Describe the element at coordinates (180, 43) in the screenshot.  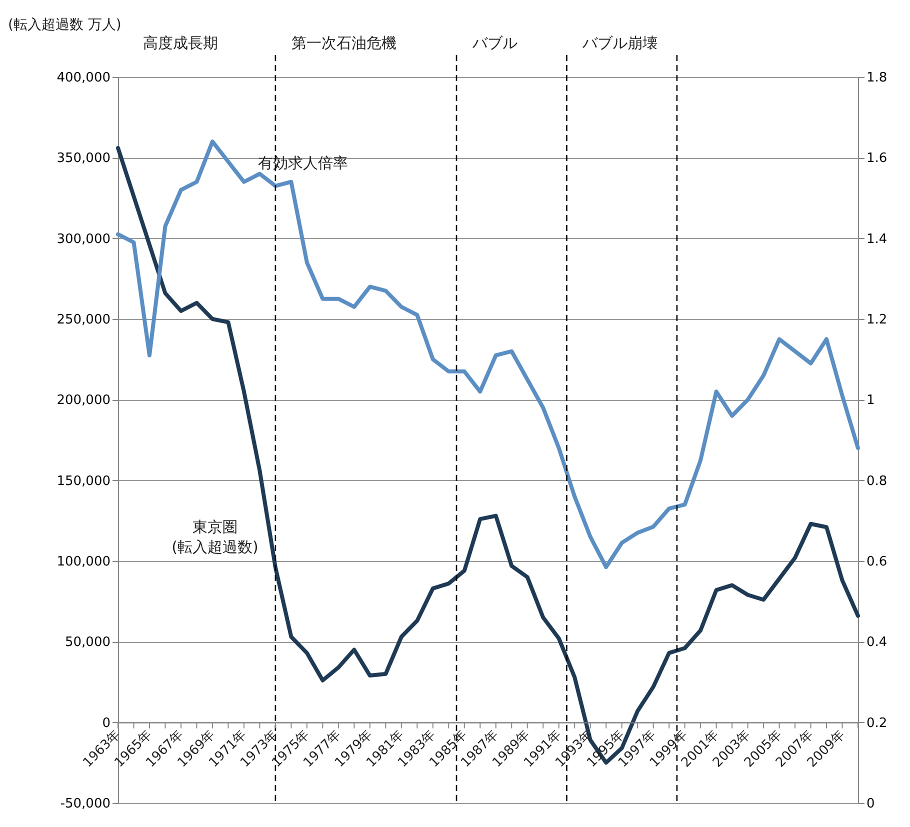
I see `text: 高度成長期` at that location.